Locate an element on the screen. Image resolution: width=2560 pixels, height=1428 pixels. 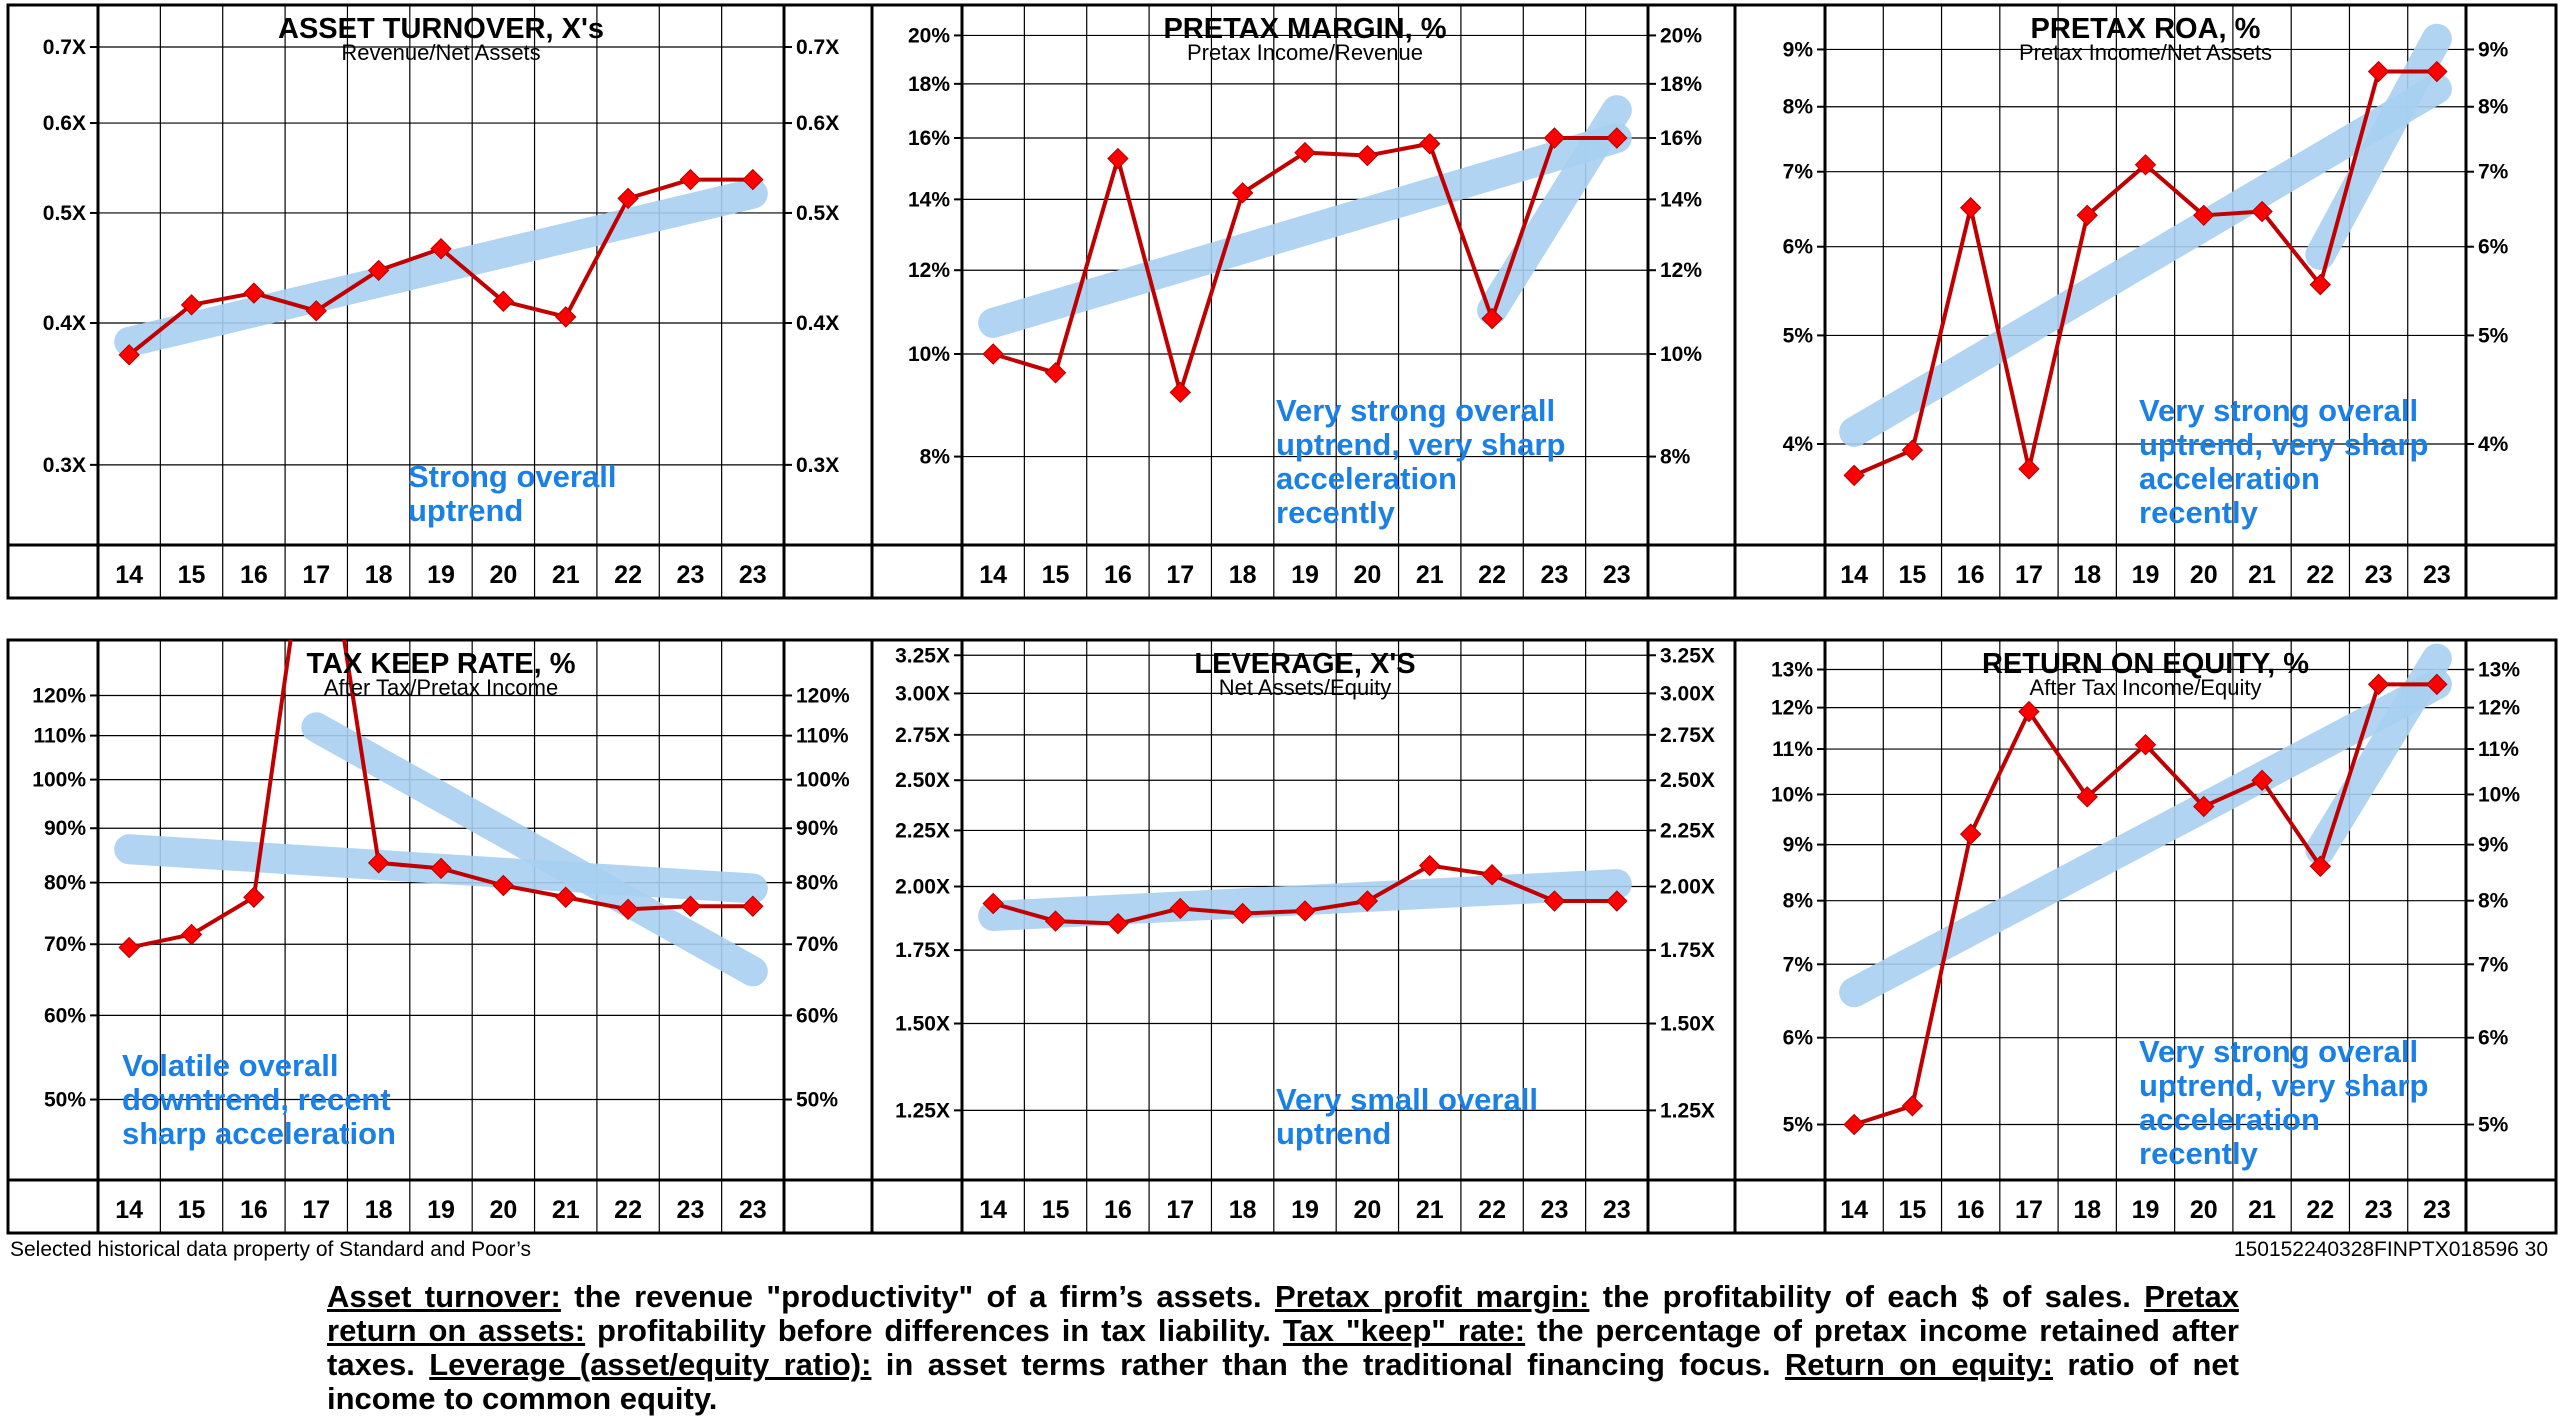
y-tick-label-left: 0.7X is located at coordinates (64, 47).